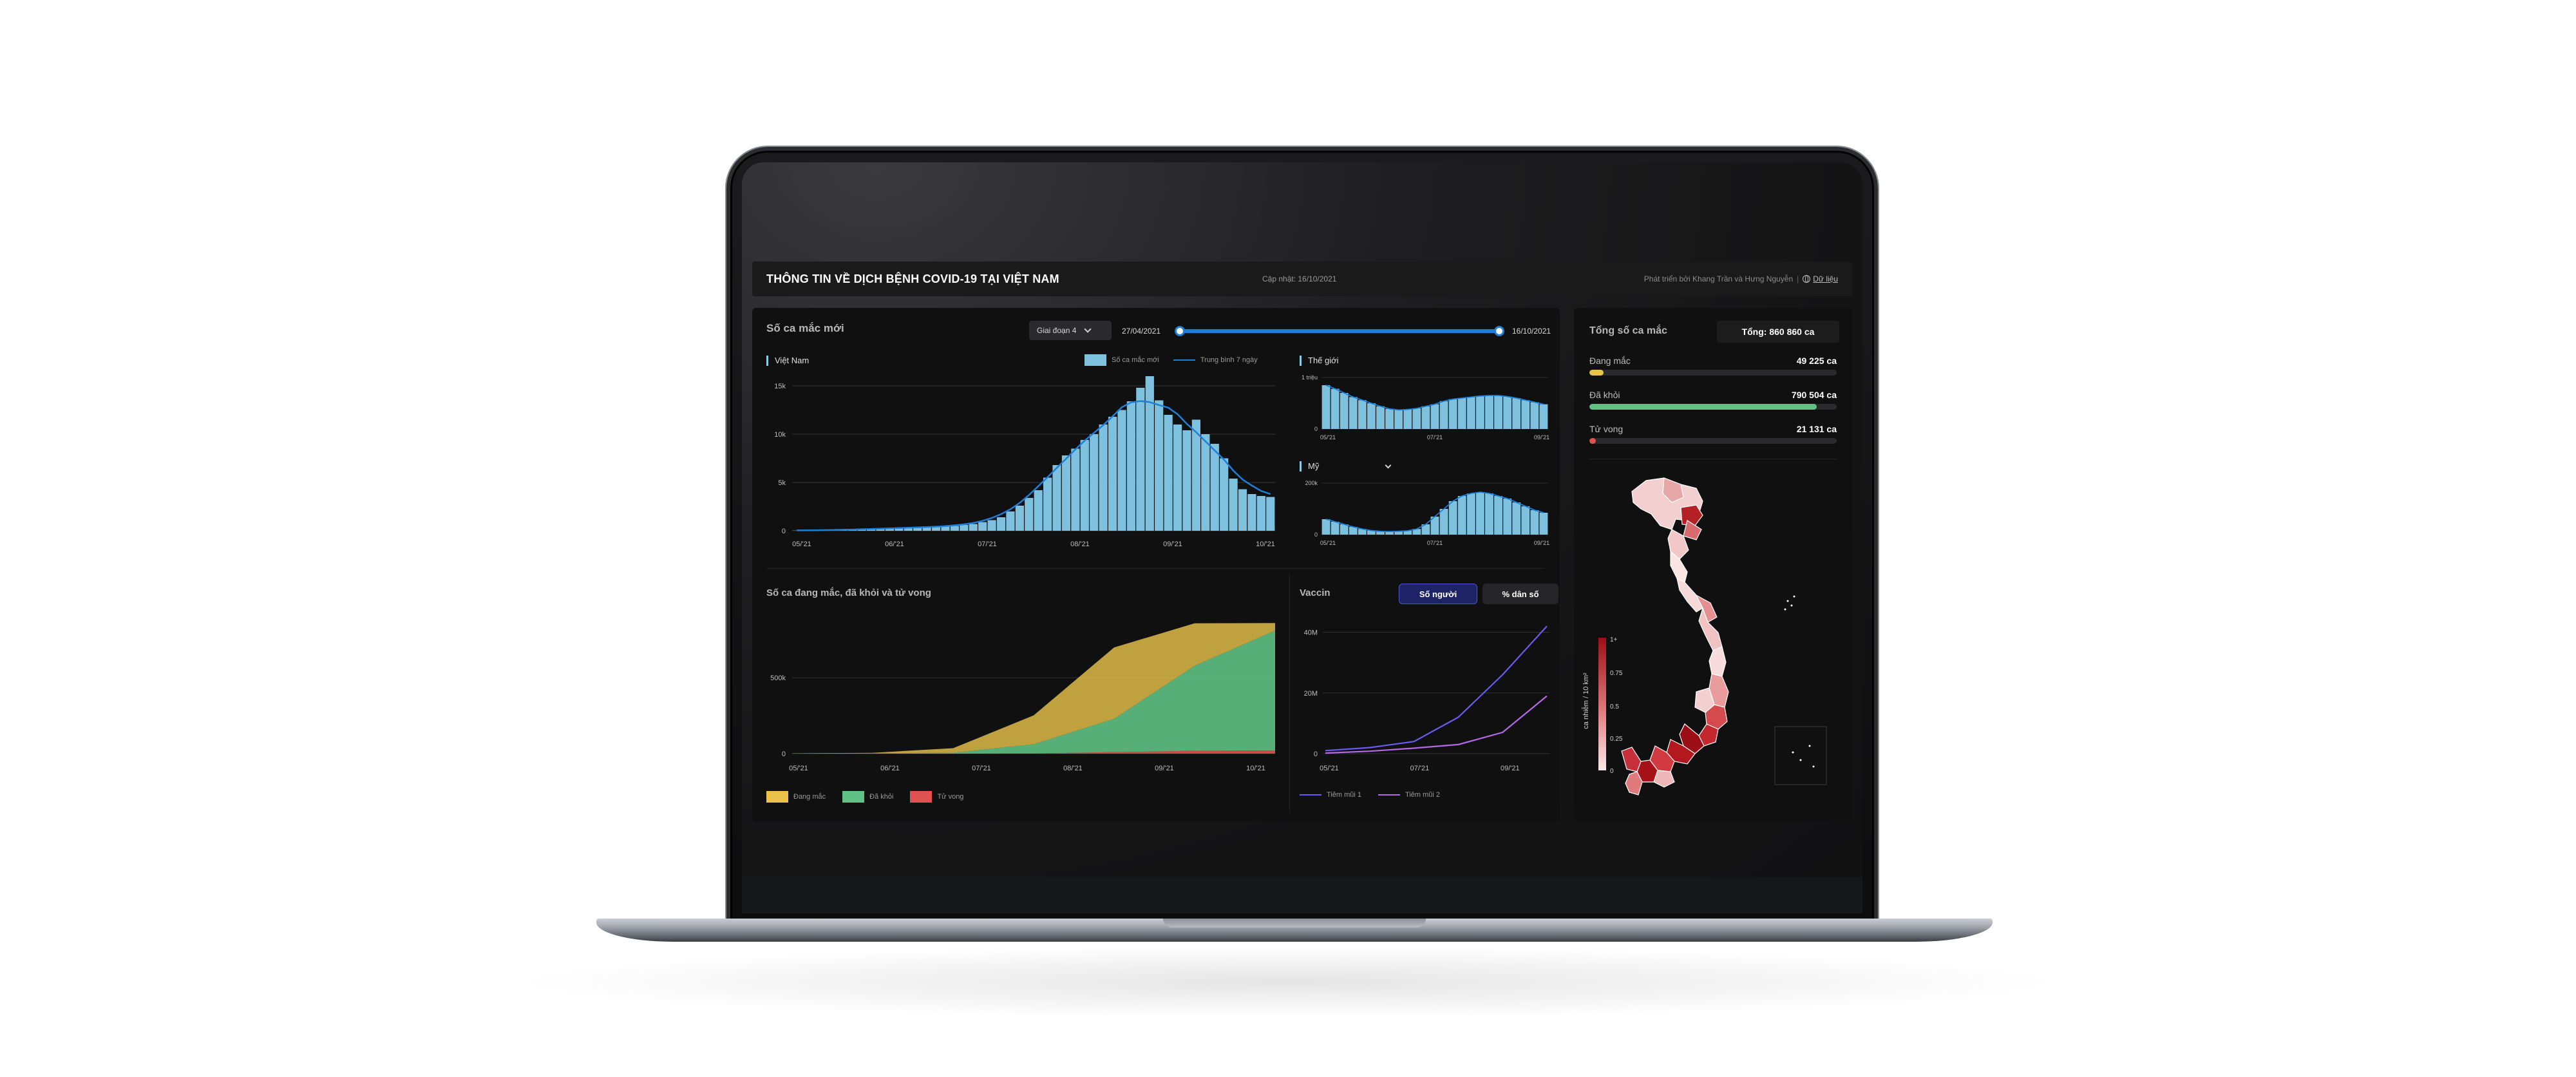  What do you see at coordinates (1499, 331) in the screenshot?
I see `slider-handle-end` at bounding box center [1499, 331].